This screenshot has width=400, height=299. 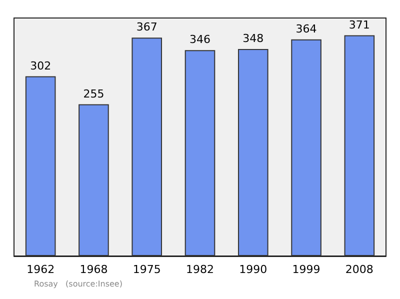 What do you see at coordinates (94, 269) in the screenshot?
I see `x-tick-label: 1968` at bounding box center [94, 269].